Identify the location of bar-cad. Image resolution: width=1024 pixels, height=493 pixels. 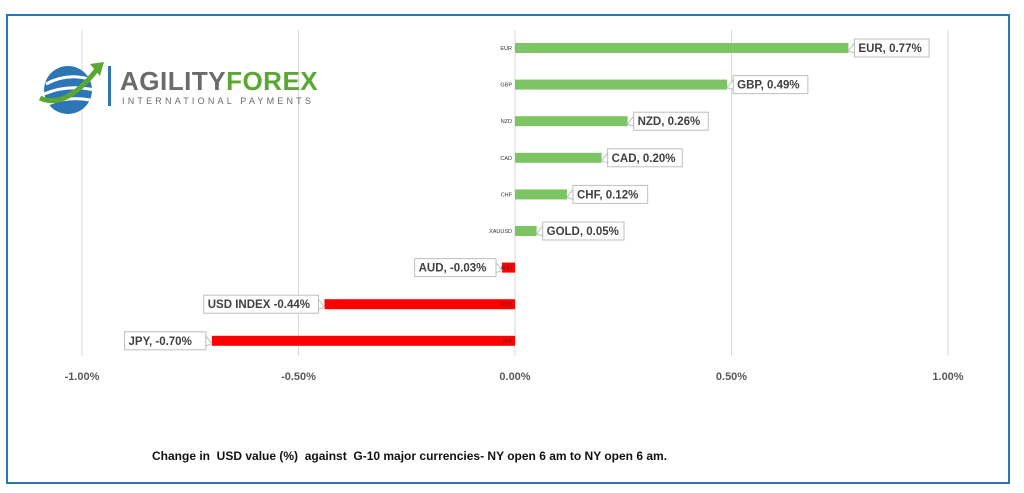
(558, 157).